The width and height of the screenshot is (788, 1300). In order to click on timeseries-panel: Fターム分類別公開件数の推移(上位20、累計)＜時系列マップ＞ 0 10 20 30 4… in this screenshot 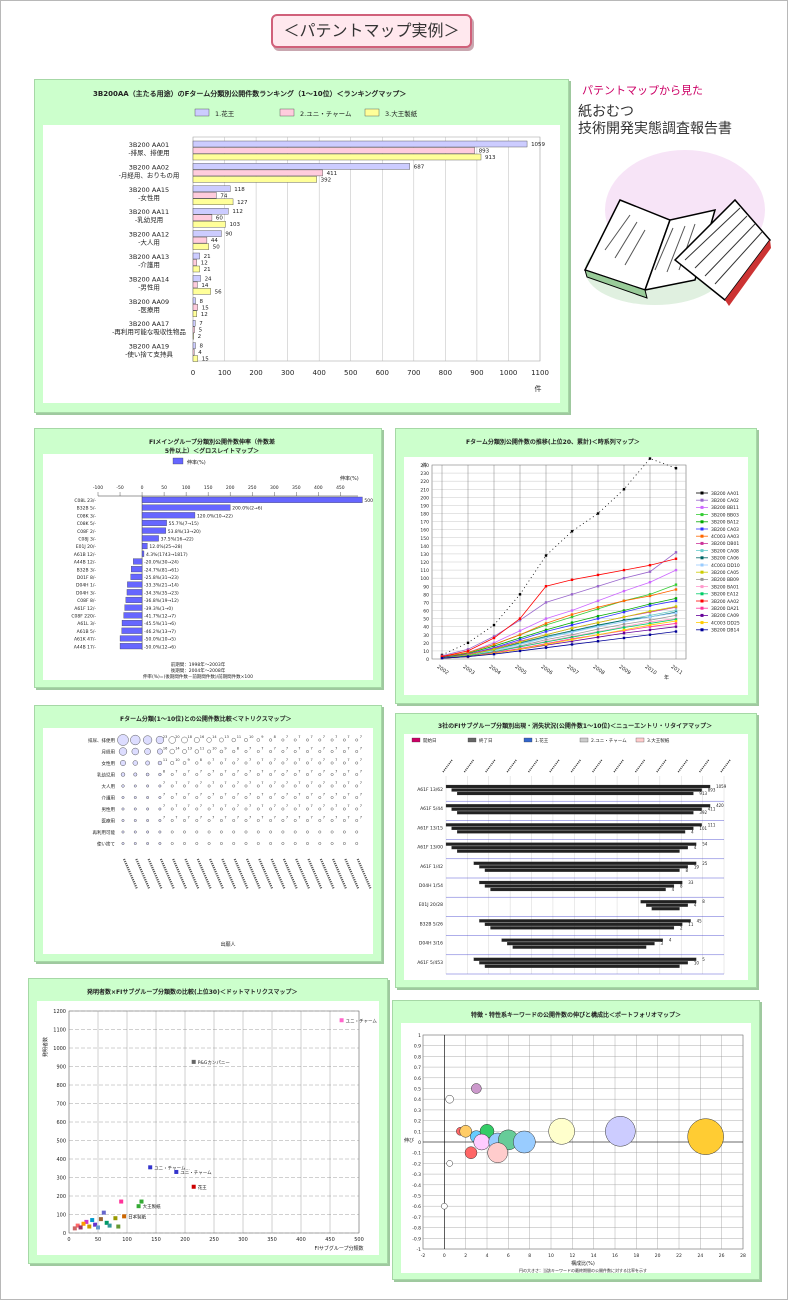, I will do `click(576, 566)`.